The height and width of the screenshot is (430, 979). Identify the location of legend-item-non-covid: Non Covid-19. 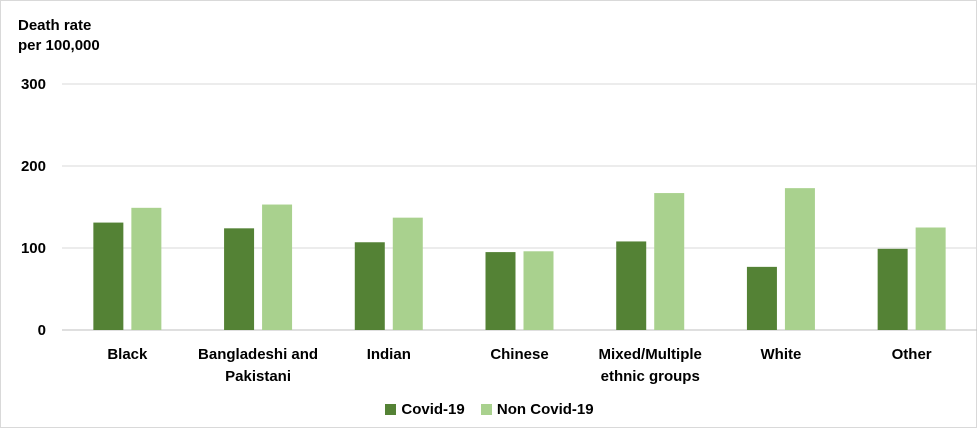
(537, 409).